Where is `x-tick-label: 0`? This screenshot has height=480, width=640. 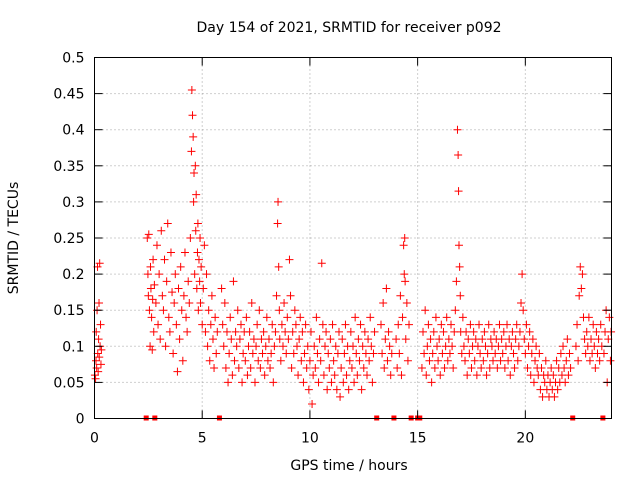
x-tick-label: 0 is located at coordinates (94, 439).